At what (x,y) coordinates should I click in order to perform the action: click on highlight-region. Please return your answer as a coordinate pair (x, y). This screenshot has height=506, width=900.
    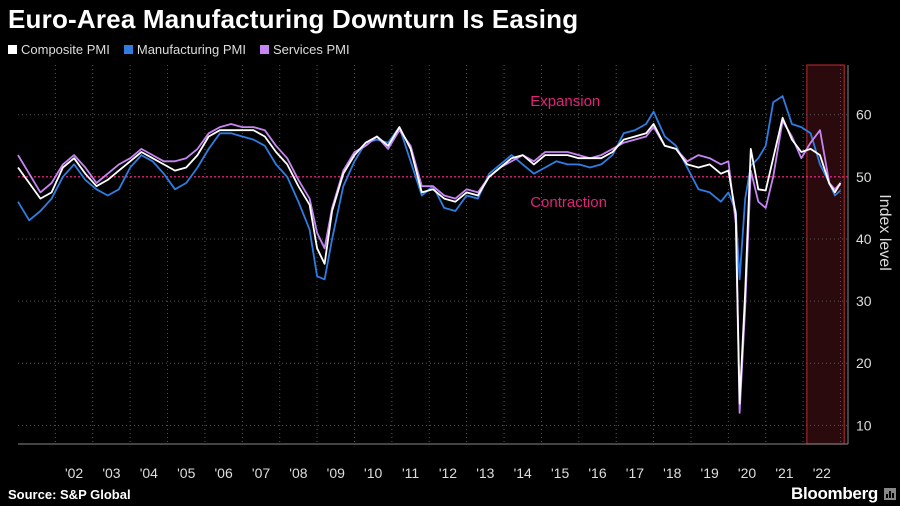
    Looking at the image, I should click on (825, 254).